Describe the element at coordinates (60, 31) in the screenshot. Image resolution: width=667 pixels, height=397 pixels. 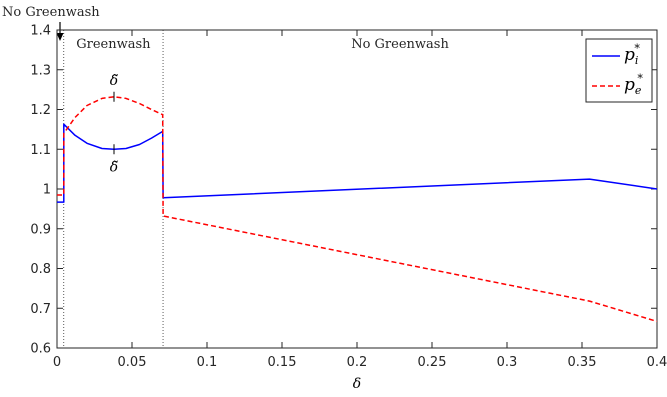
I see `arrow-down-icon` at that location.